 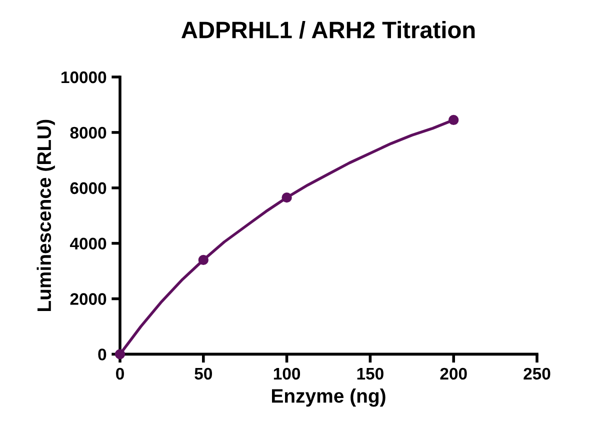 What do you see at coordinates (537, 374) in the screenshot?
I see `x-tick-label: 250` at bounding box center [537, 374].